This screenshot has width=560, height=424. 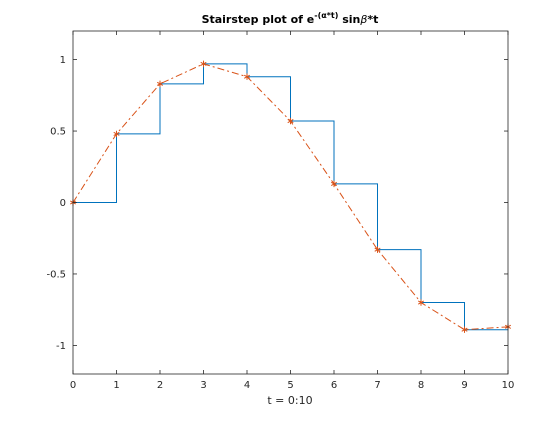 What do you see at coordinates (63, 60) in the screenshot?
I see `y-tick-label-4: 1` at bounding box center [63, 60].